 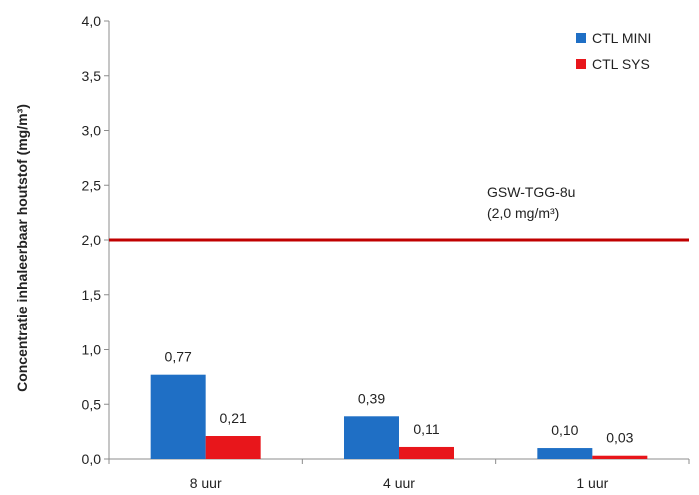 I want to click on data-label: 0,21, so click(x=233, y=418).